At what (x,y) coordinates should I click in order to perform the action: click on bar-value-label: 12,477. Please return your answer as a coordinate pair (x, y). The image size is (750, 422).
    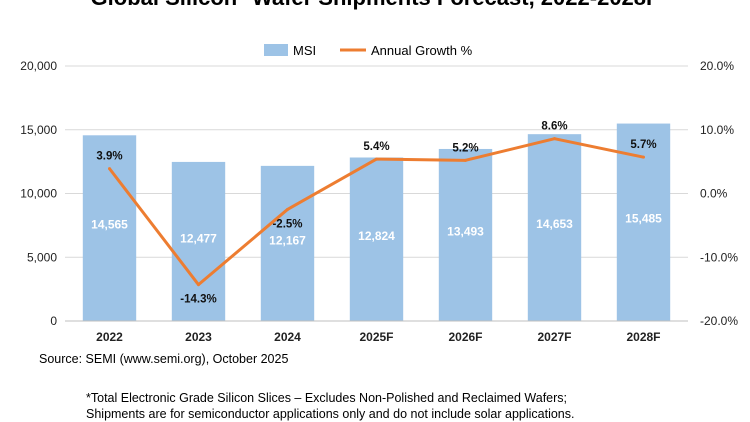
    Looking at the image, I should click on (198, 238).